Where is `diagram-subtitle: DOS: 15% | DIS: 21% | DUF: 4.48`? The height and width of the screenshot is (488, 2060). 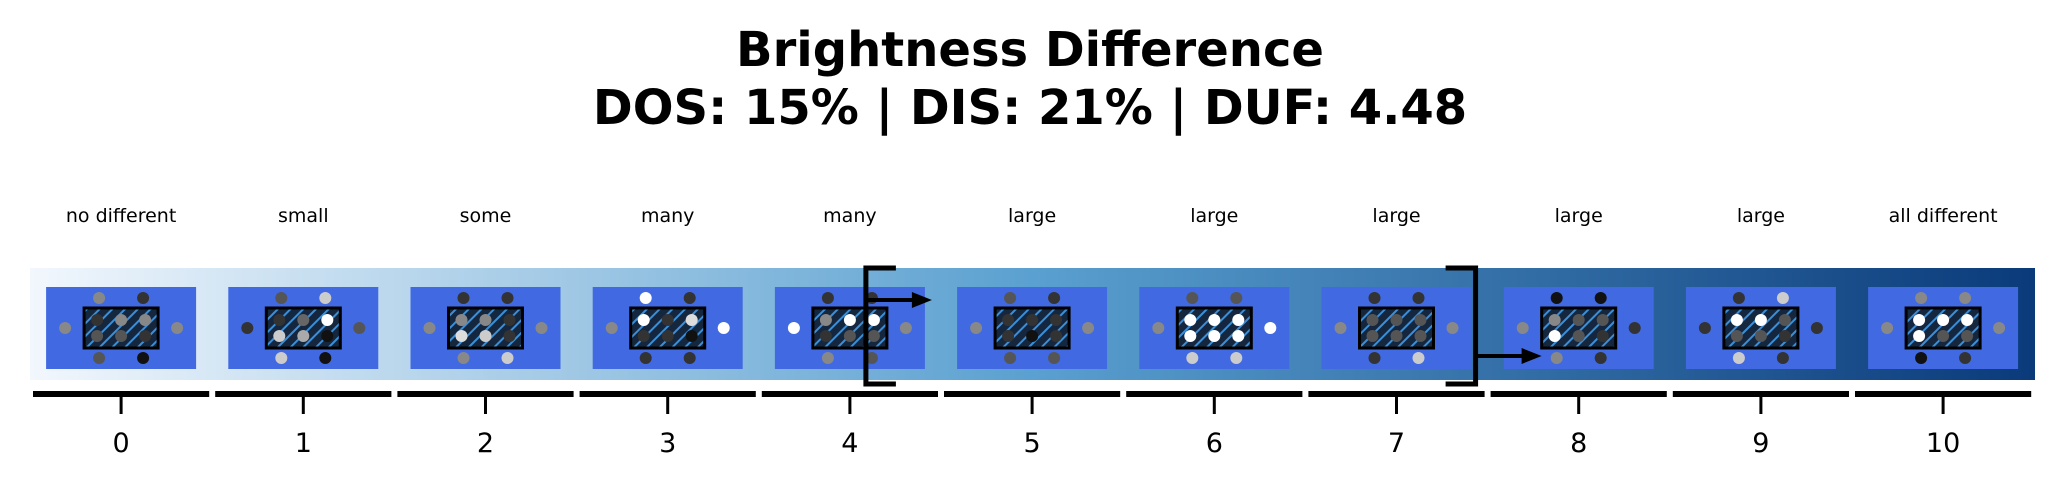
diagram-subtitle: DOS: 15% | DIS: 21% | DUF: 4.48 is located at coordinates (1030, 108).